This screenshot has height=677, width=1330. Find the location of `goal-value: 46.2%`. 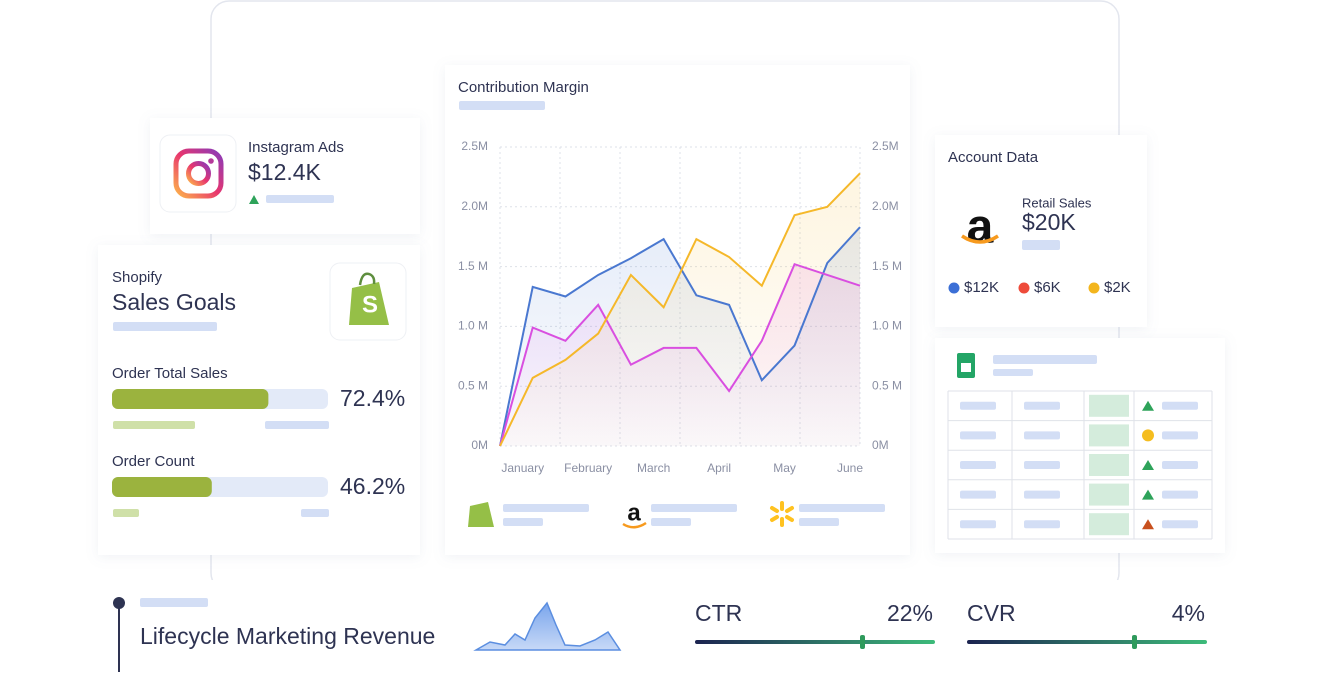

goal-value: 46.2% is located at coordinates (372, 486).